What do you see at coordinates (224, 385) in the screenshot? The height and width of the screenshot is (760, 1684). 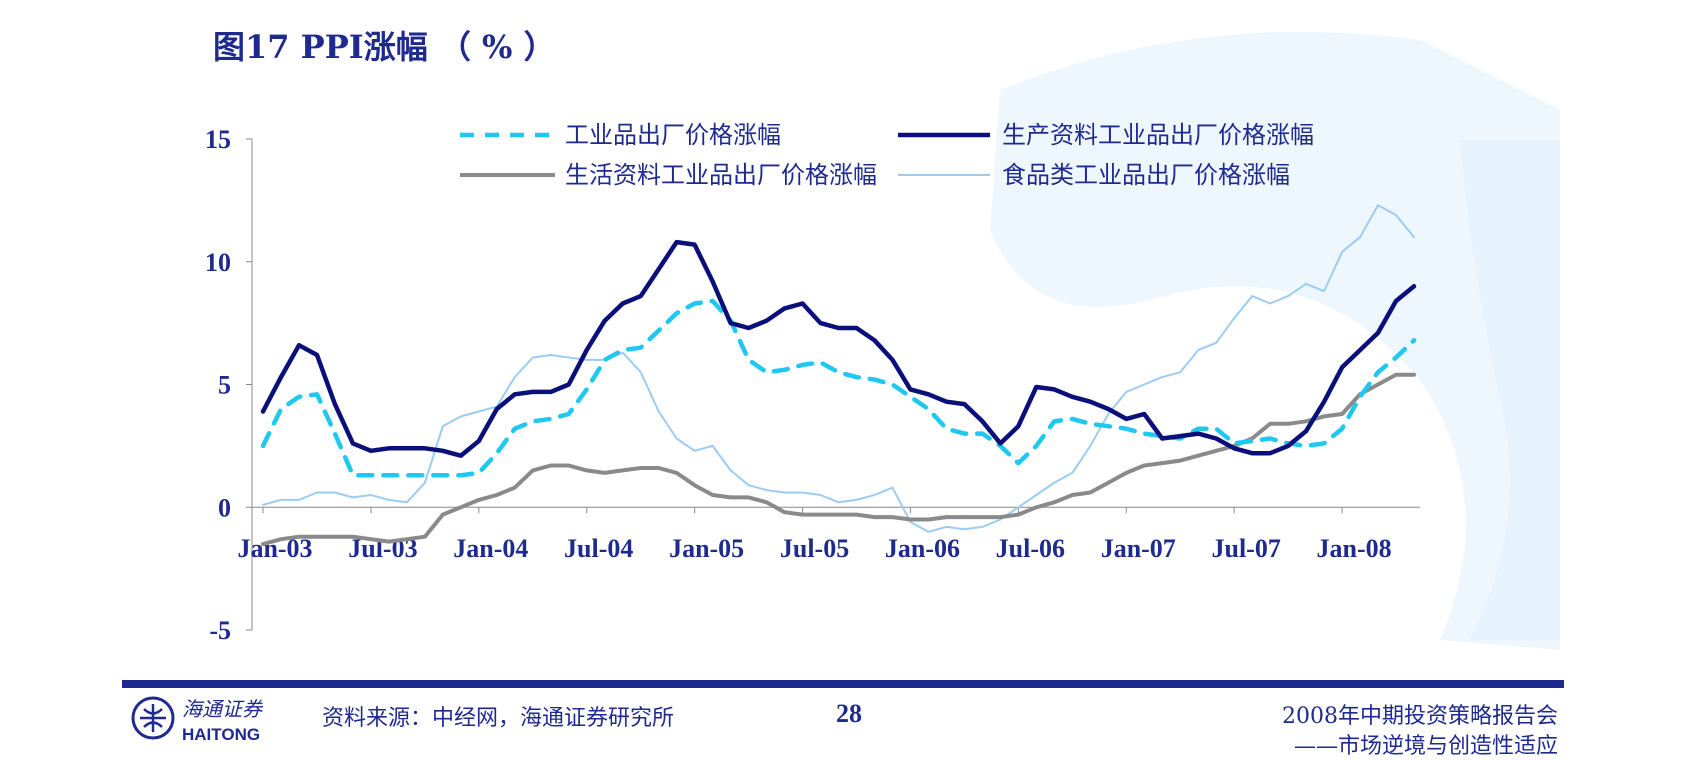 I see `y-tick-label: 5` at bounding box center [224, 385].